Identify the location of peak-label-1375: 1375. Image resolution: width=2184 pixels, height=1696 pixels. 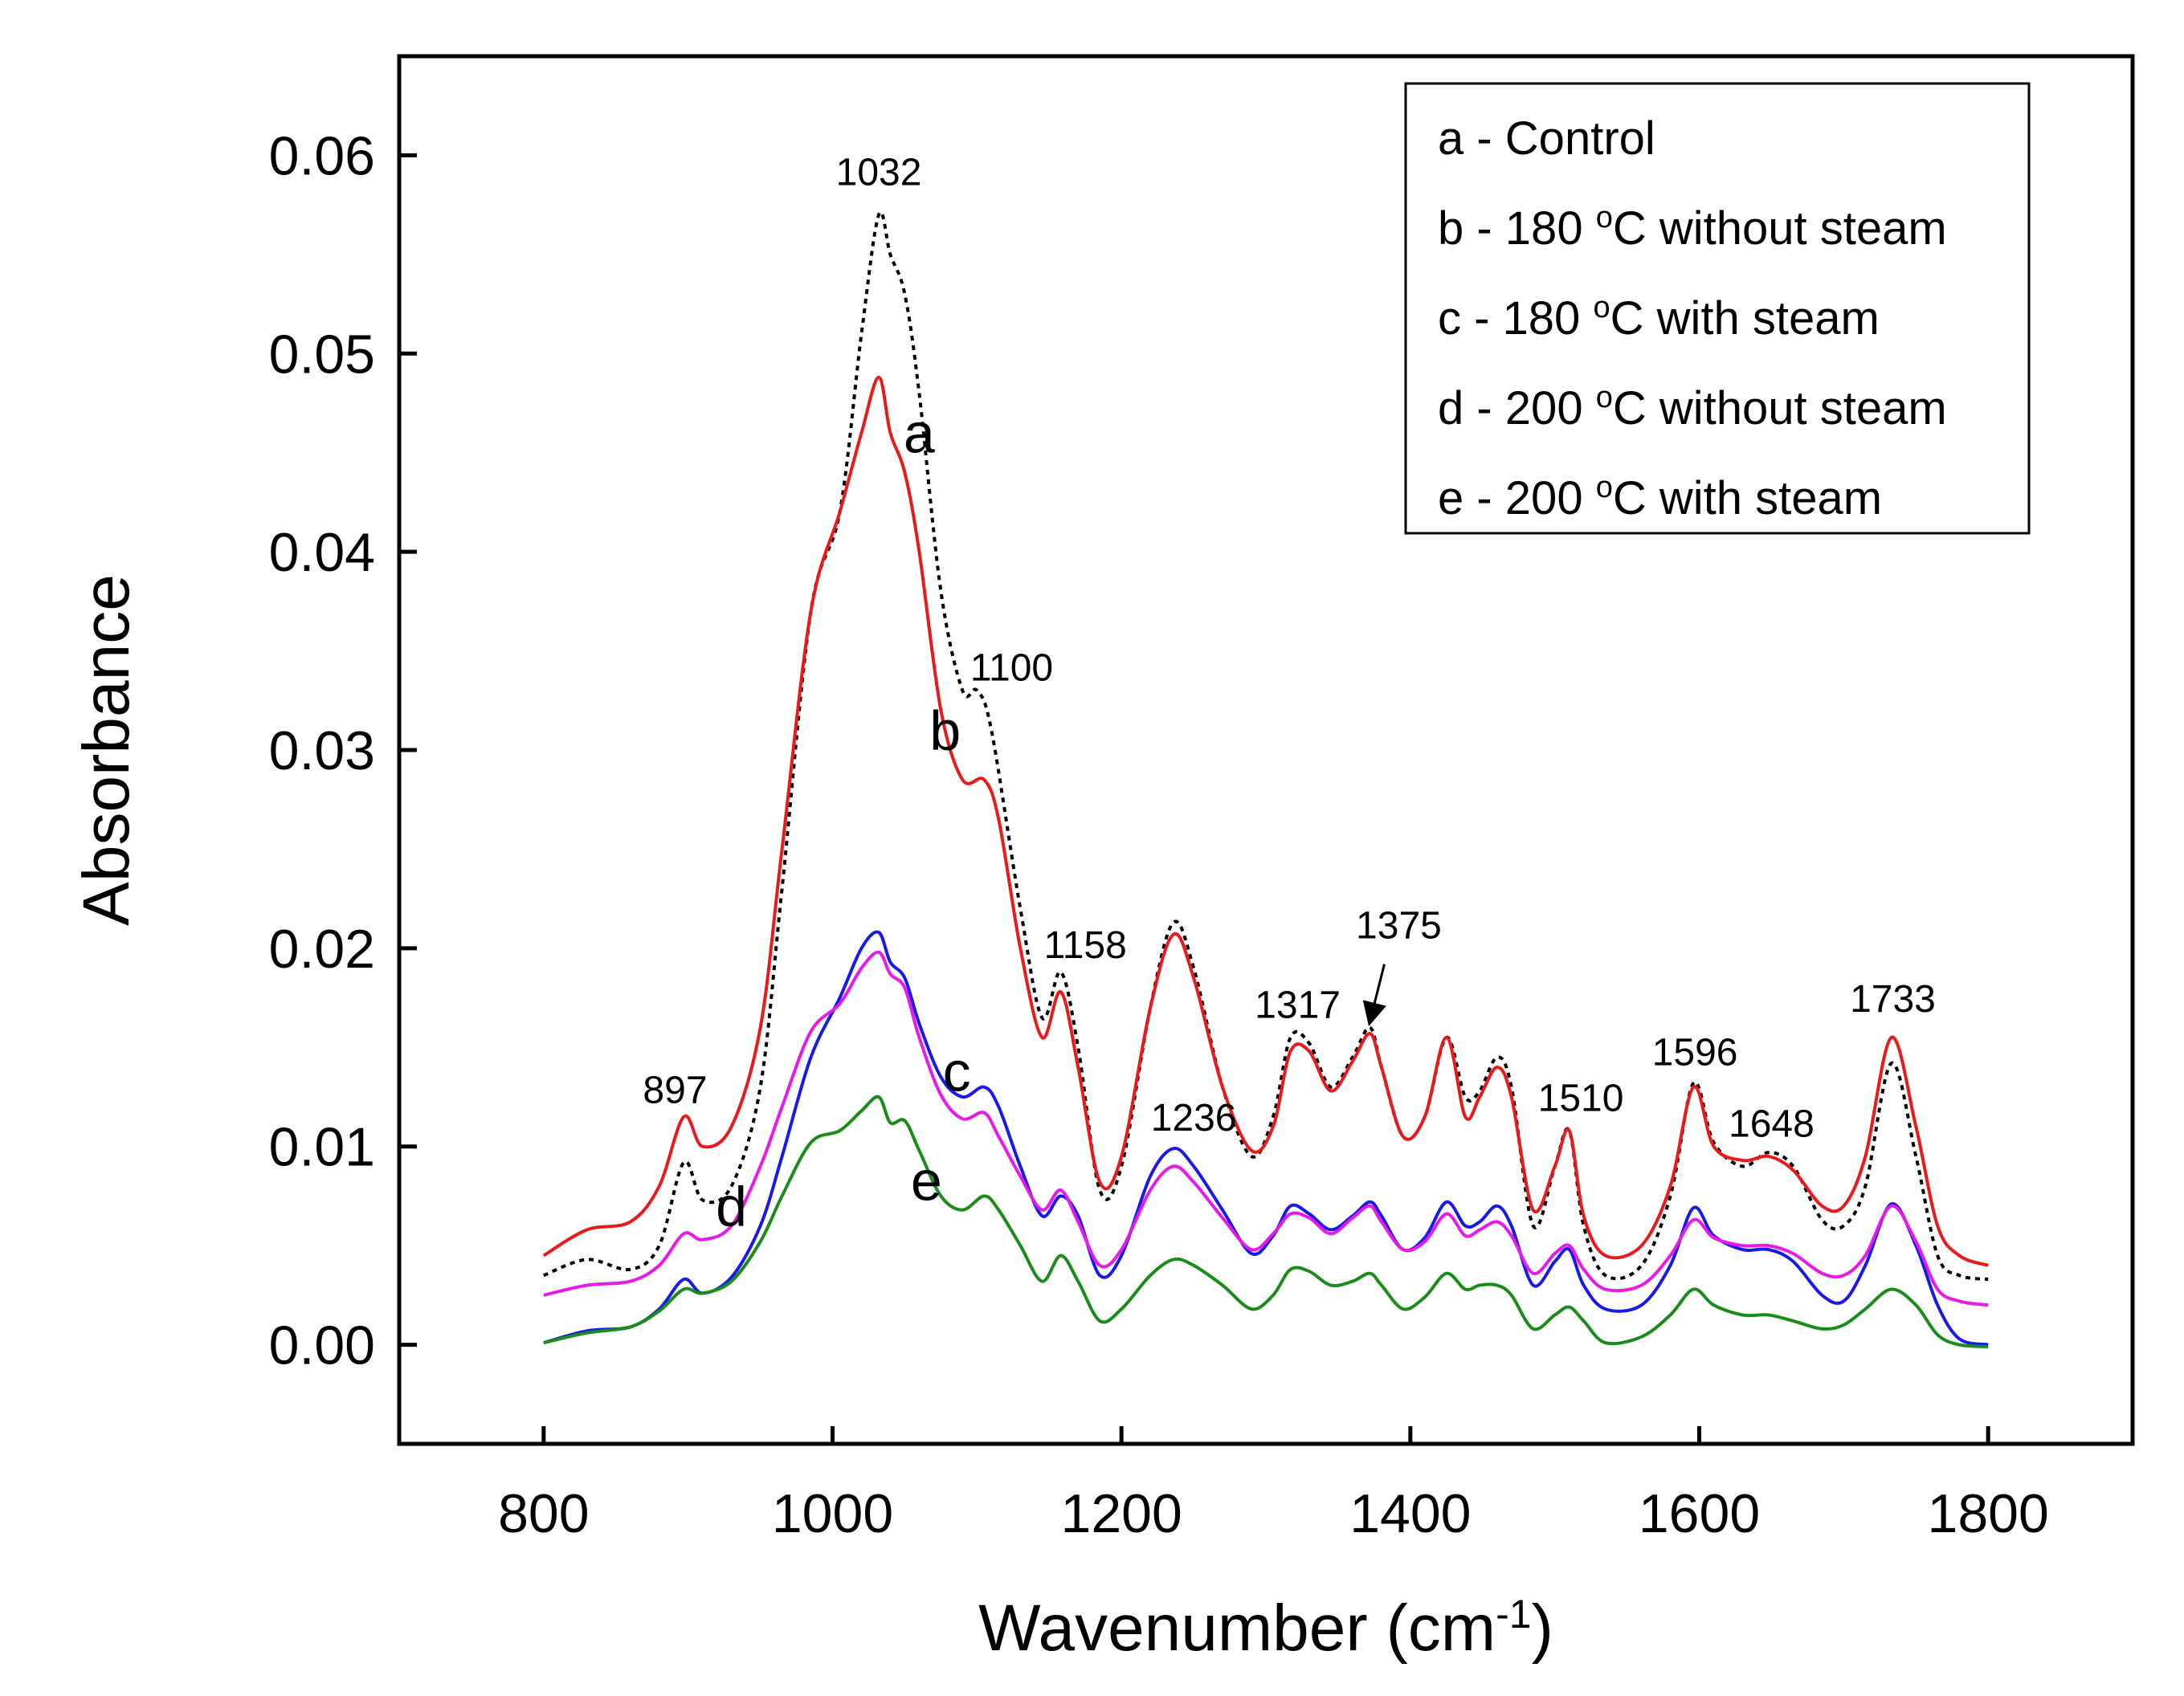
(1399, 926).